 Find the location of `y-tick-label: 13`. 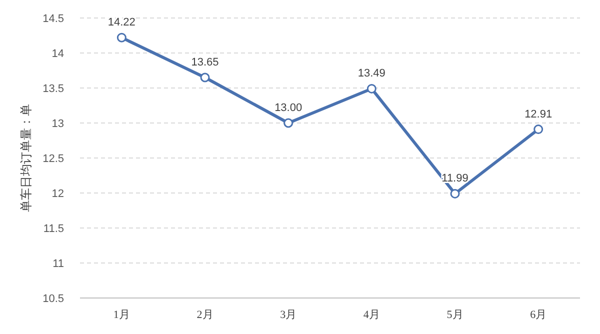

y-tick-label: 13 is located at coordinates (58, 124).